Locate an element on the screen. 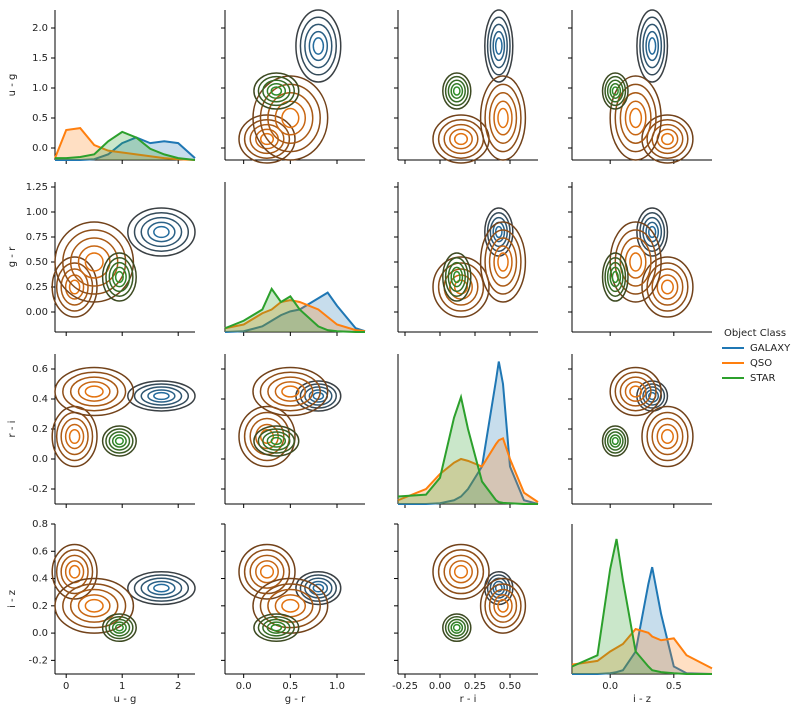  legend-label: GALAXY is located at coordinates (770, 348).